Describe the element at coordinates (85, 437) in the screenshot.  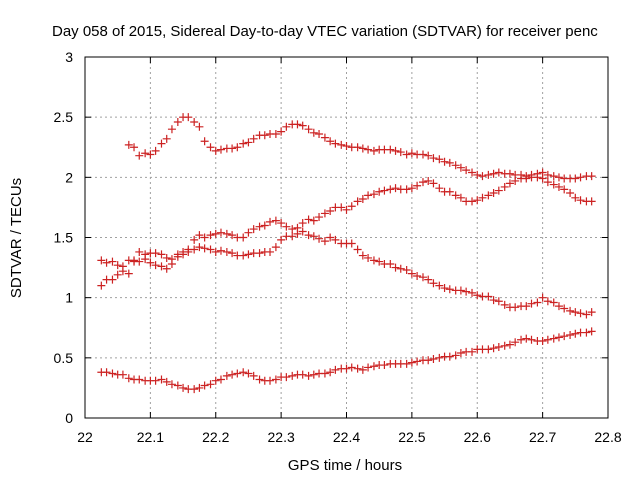
I see `x-tick-label: 22` at that location.